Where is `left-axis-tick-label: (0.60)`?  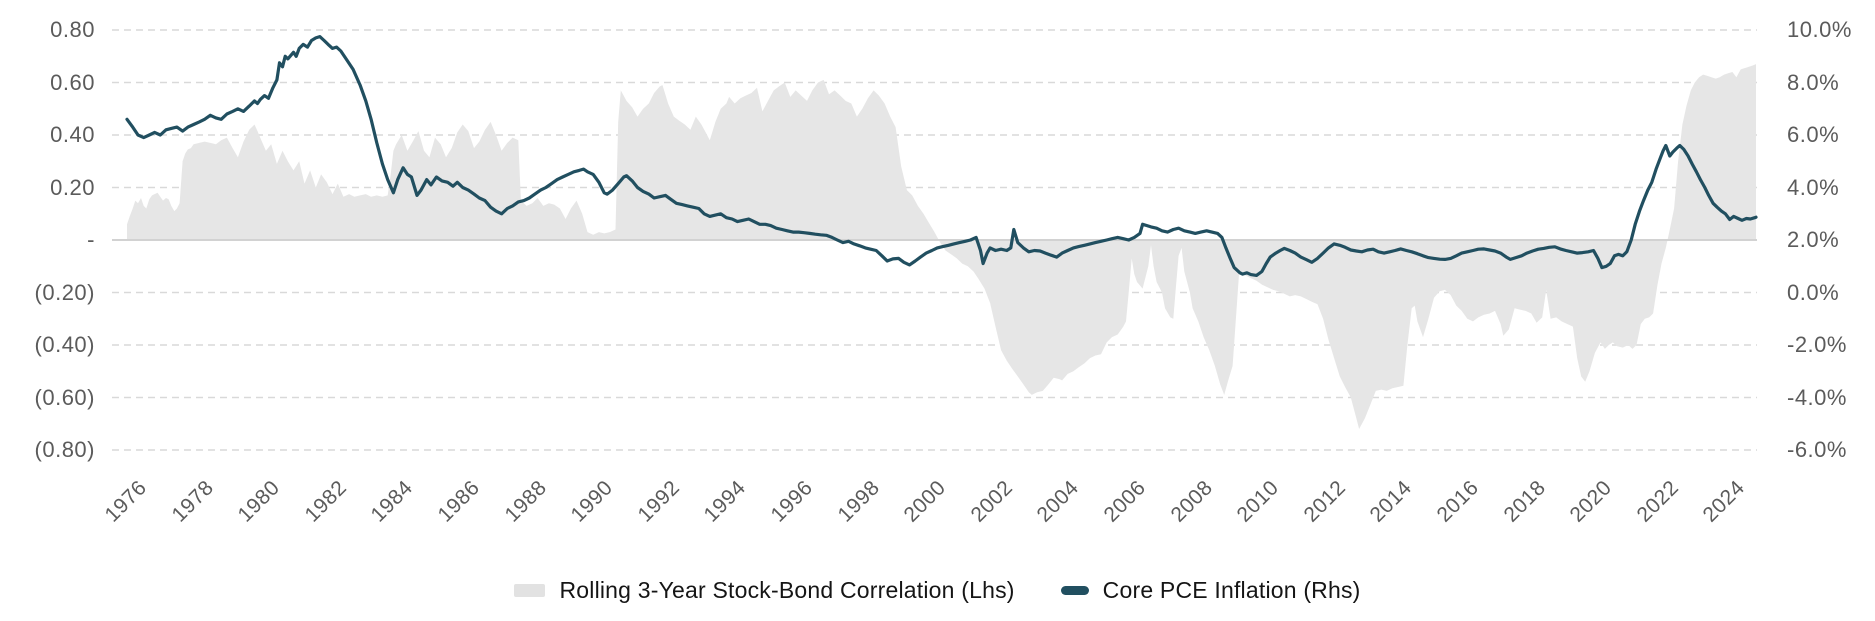
left-axis-tick-label: (0.60) is located at coordinates (64, 397).